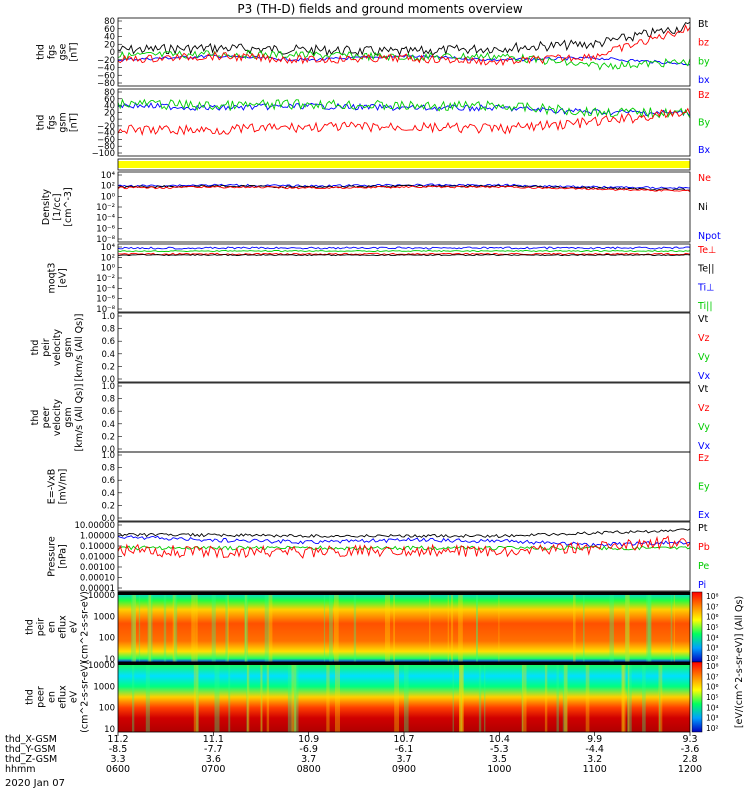  Describe the element at coordinates (309, 769) in the screenshot. I see `x-tick-value: 0800` at that location.